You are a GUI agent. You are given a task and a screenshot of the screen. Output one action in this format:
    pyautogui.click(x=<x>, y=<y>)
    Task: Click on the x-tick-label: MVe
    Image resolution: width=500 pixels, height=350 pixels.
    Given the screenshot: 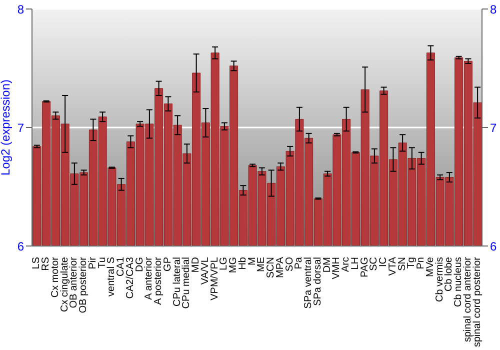 What is the action you would take?
    pyautogui.click(x=430, y=267)
    